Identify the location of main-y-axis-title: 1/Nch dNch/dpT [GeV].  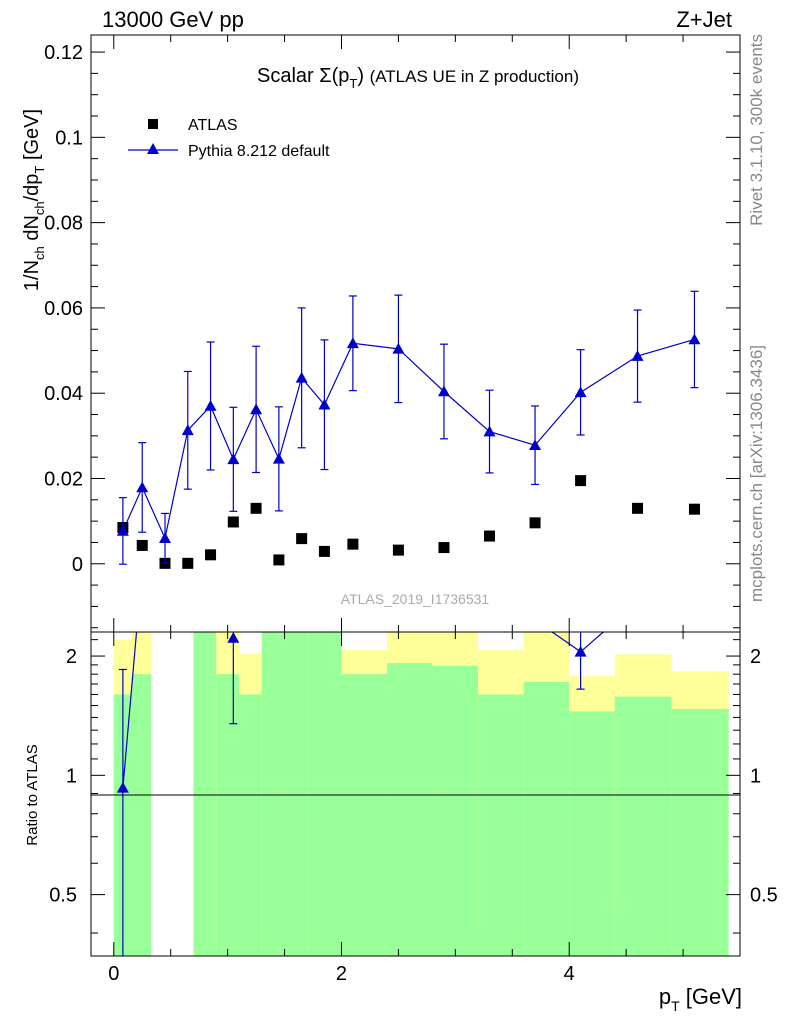
(34, 200).